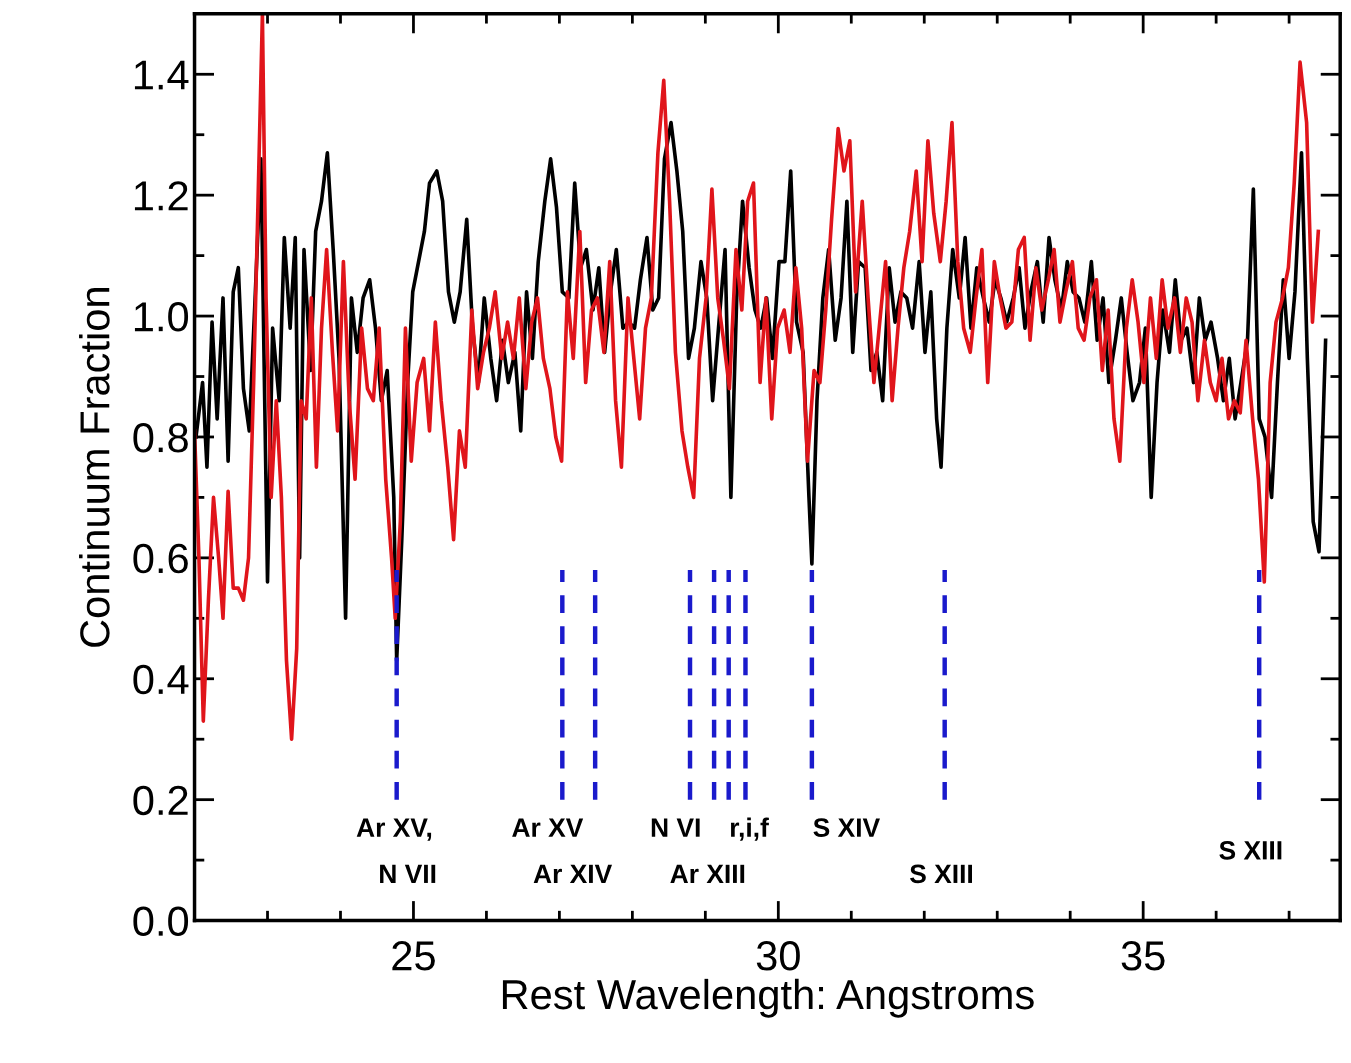 Image resolution: width=1351 pixels, height=1063 pixels. What do you see at coordinates (548, 827) in the screenshot?
I see `annotation: Ar XV` at bounding box center [548, 827].